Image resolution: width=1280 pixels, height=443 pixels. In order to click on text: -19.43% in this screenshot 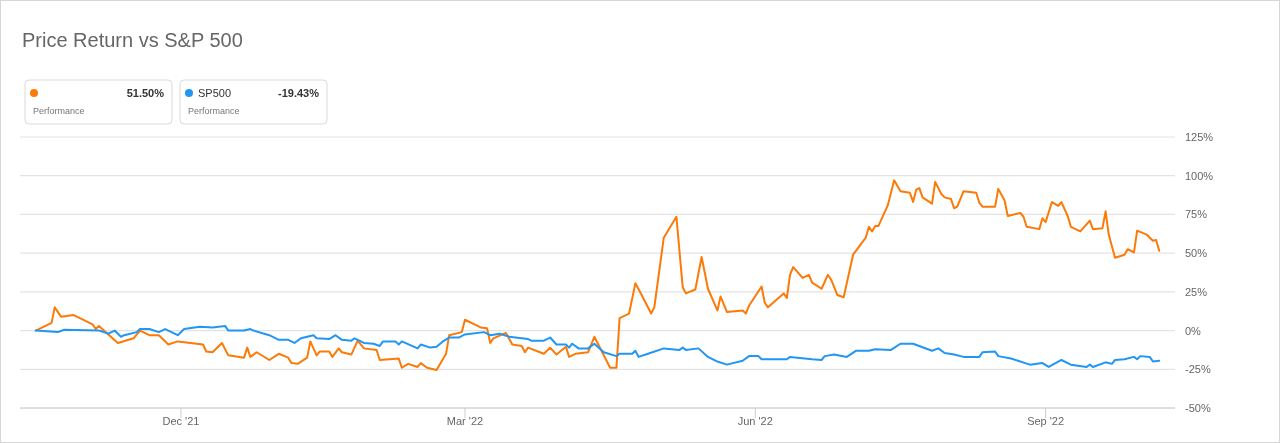, I will do `click(299, 93)`.